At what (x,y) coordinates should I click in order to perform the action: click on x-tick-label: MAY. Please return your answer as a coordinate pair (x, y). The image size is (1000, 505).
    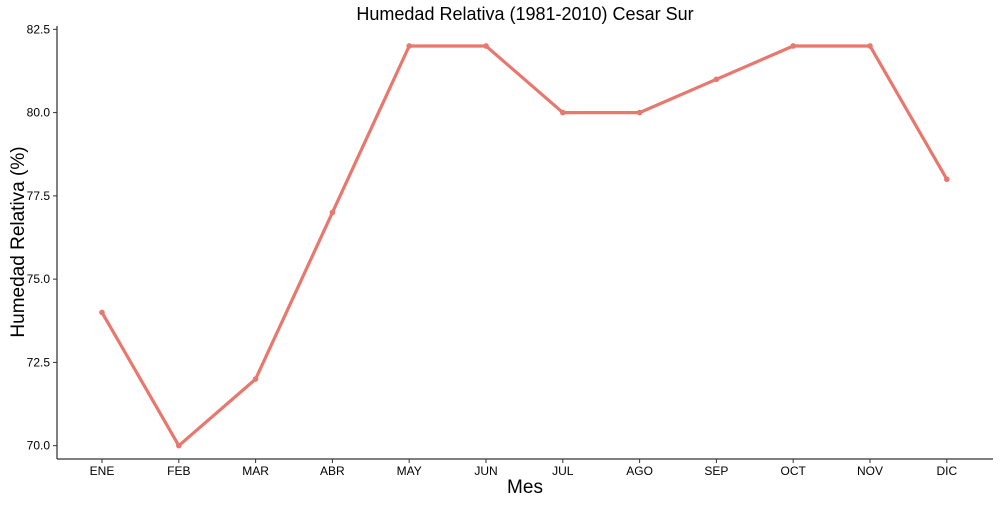
    Looking at the image, I should click on (409, 471).